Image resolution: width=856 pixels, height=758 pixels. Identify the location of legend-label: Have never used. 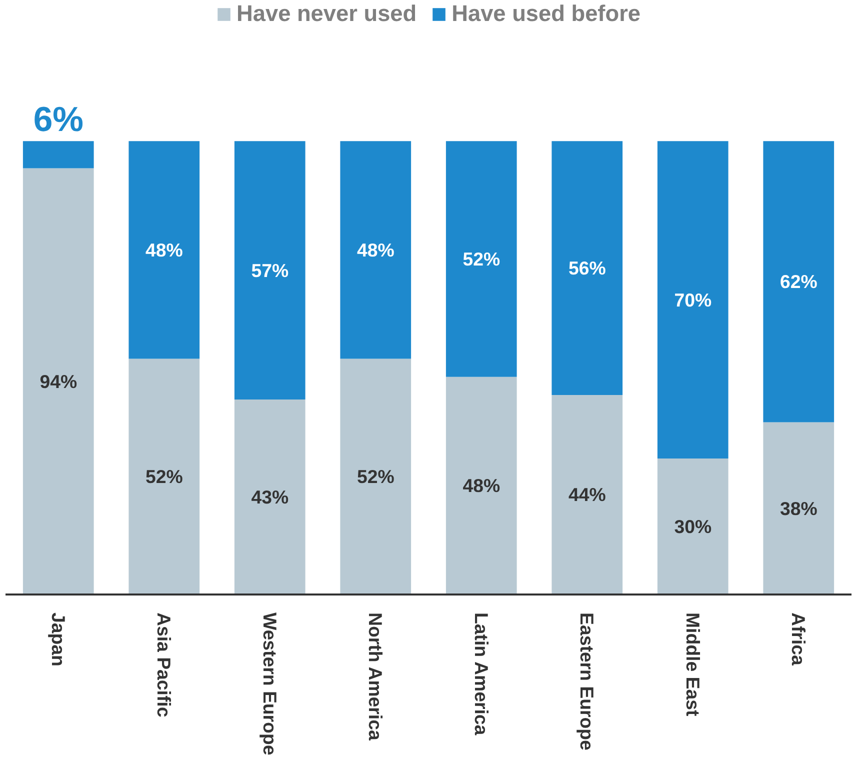
(326, 13).